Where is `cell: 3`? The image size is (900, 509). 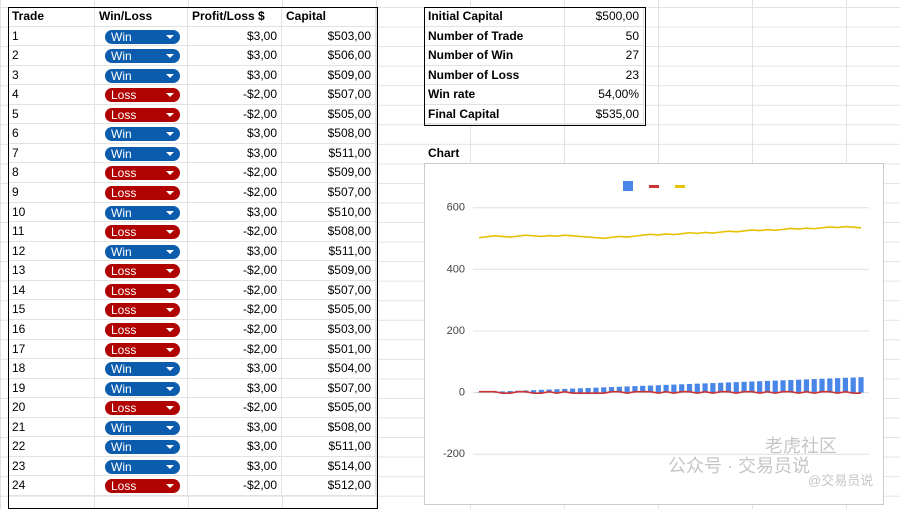 cell: 3 is located at coordinates (51, 76).